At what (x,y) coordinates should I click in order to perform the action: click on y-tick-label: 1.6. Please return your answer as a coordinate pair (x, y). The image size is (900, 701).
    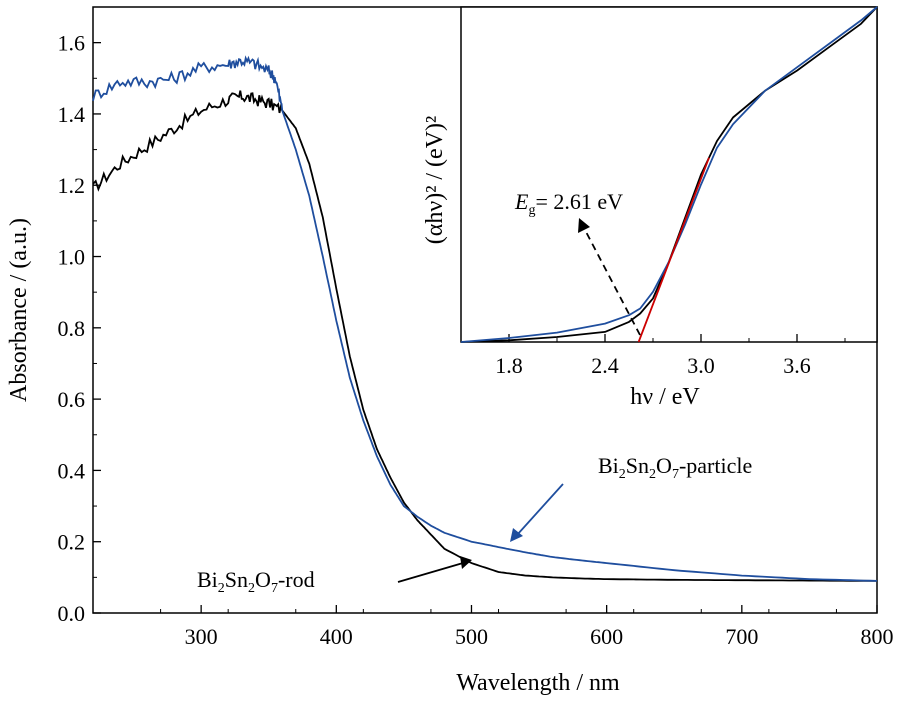
    Looking at the image, I should click on (72, 43).